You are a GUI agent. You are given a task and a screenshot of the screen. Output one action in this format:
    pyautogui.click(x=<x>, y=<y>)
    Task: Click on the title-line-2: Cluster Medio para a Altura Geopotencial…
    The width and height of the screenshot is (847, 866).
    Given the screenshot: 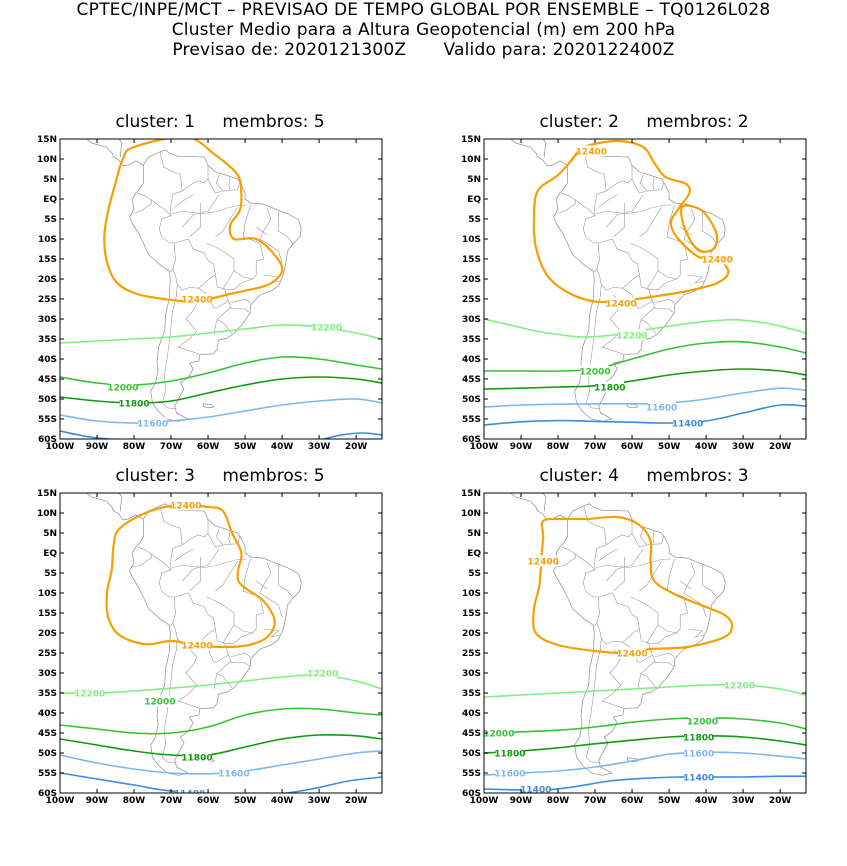 What is the action you would take?
    pyautogui.click(x=423, y=30)
    